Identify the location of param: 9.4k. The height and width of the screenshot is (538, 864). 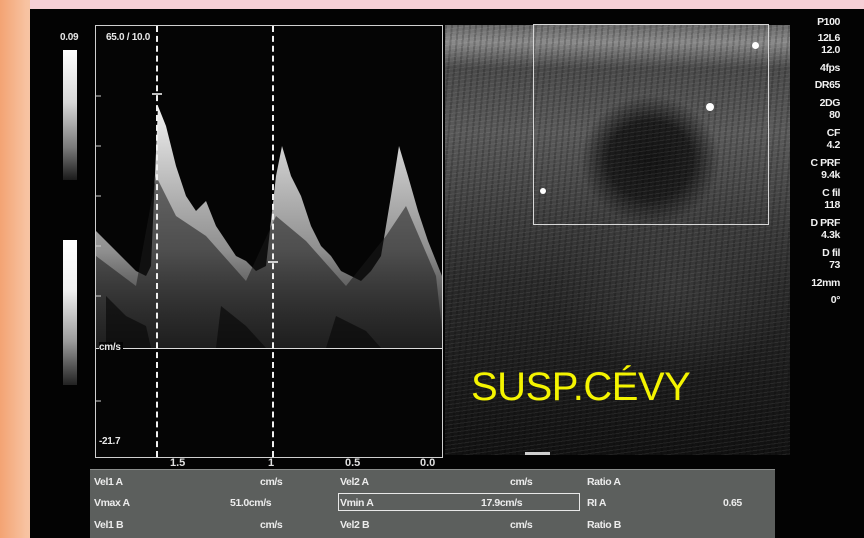
(830, 175).